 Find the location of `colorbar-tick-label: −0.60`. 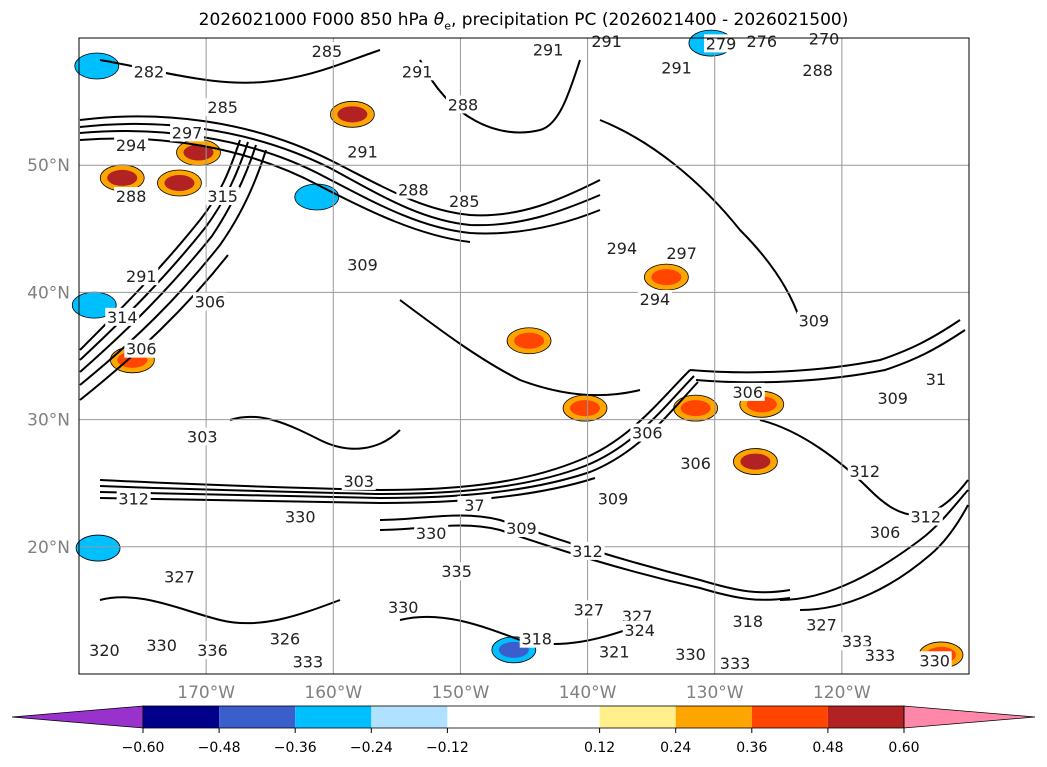

colorbar-tick-label: −0.60 is located at coordinates (143, 748).